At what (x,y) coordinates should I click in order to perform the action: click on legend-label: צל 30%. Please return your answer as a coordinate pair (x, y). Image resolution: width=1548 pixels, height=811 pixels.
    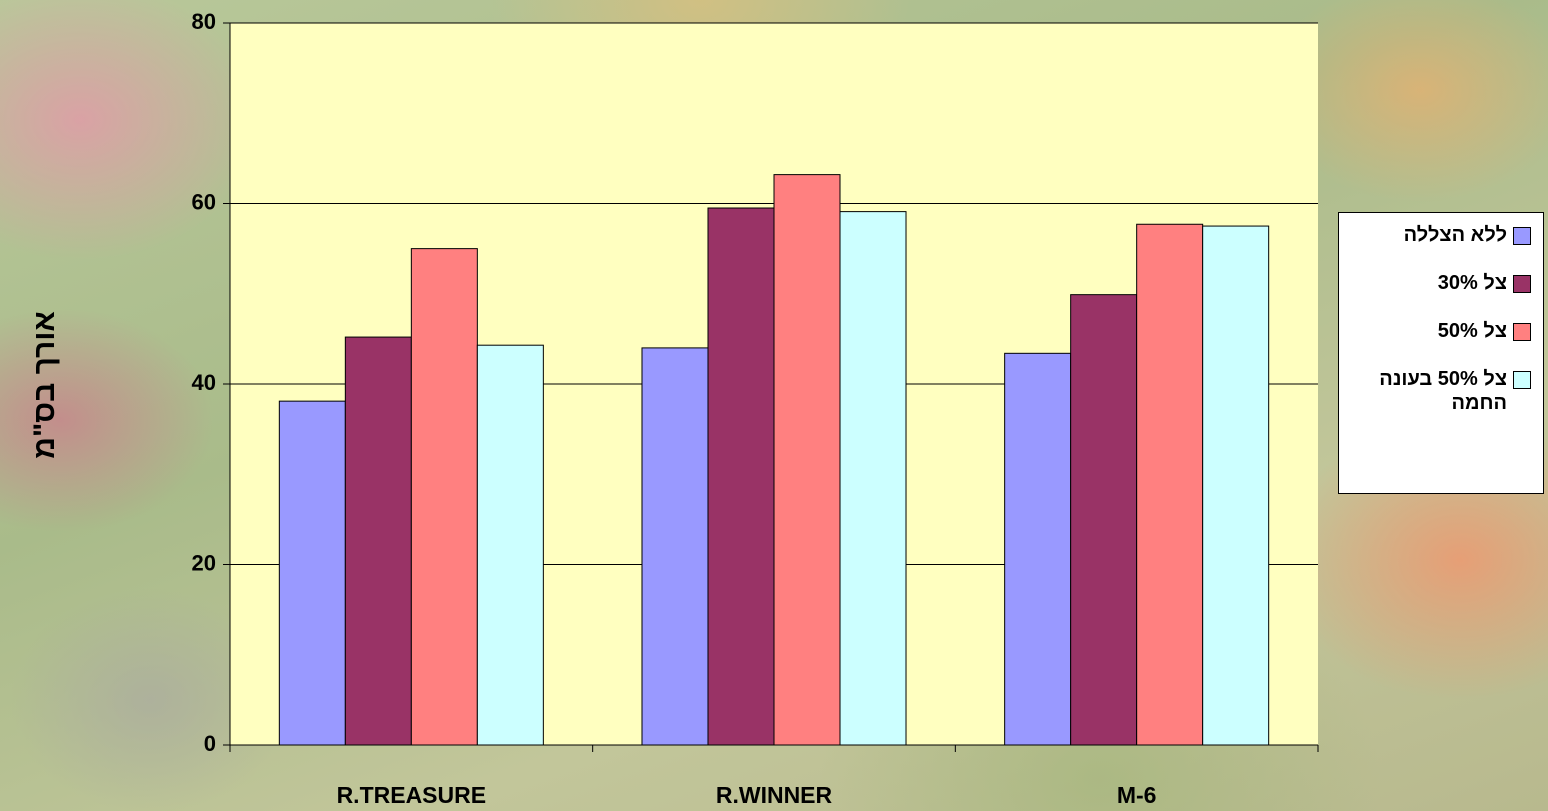
    Looking at the image, I should click on (1472, 283).